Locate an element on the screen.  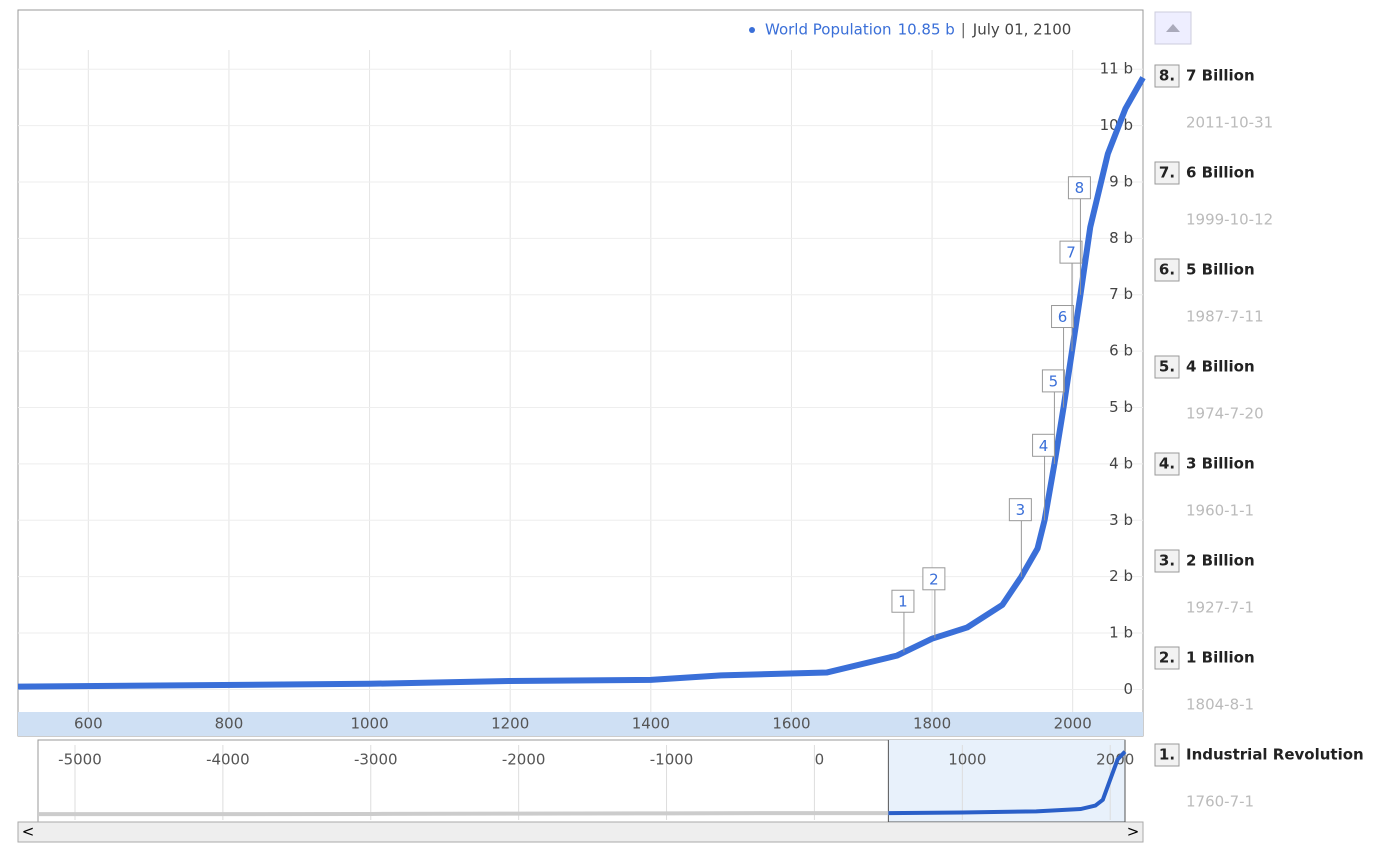
flag-label: 2 is located at coordinates (934, 579).